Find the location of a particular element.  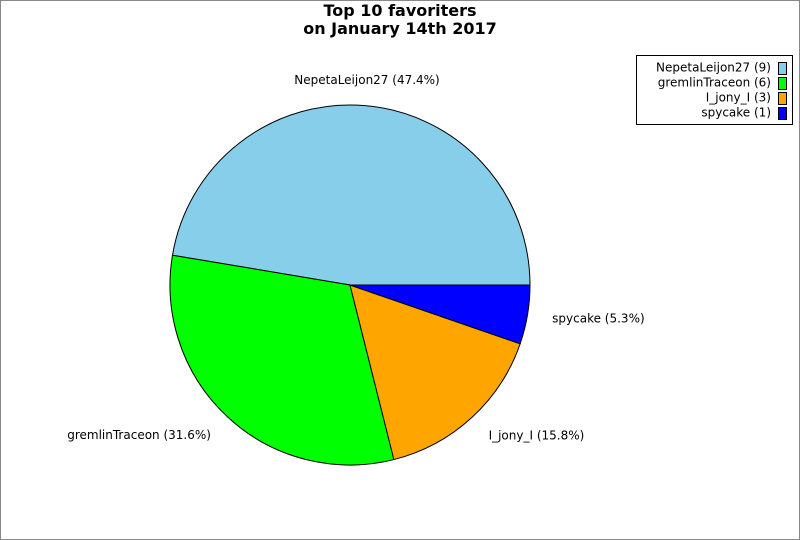

slice-label: NepetaLeijon27 (47.4%) is located at coordinates (366, 80).